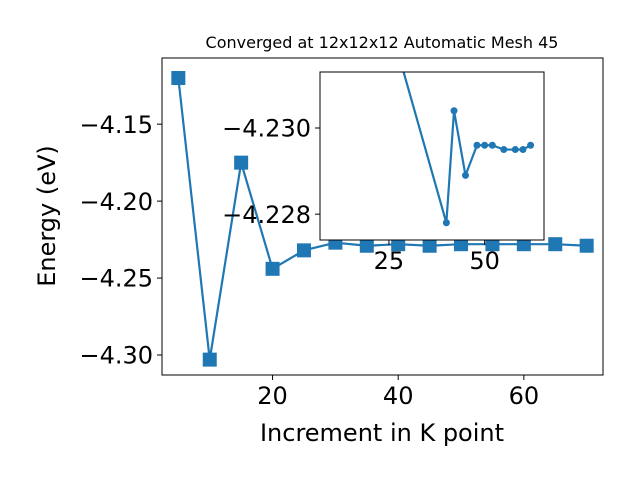  I want to click on inset-background, so click(432, 156).